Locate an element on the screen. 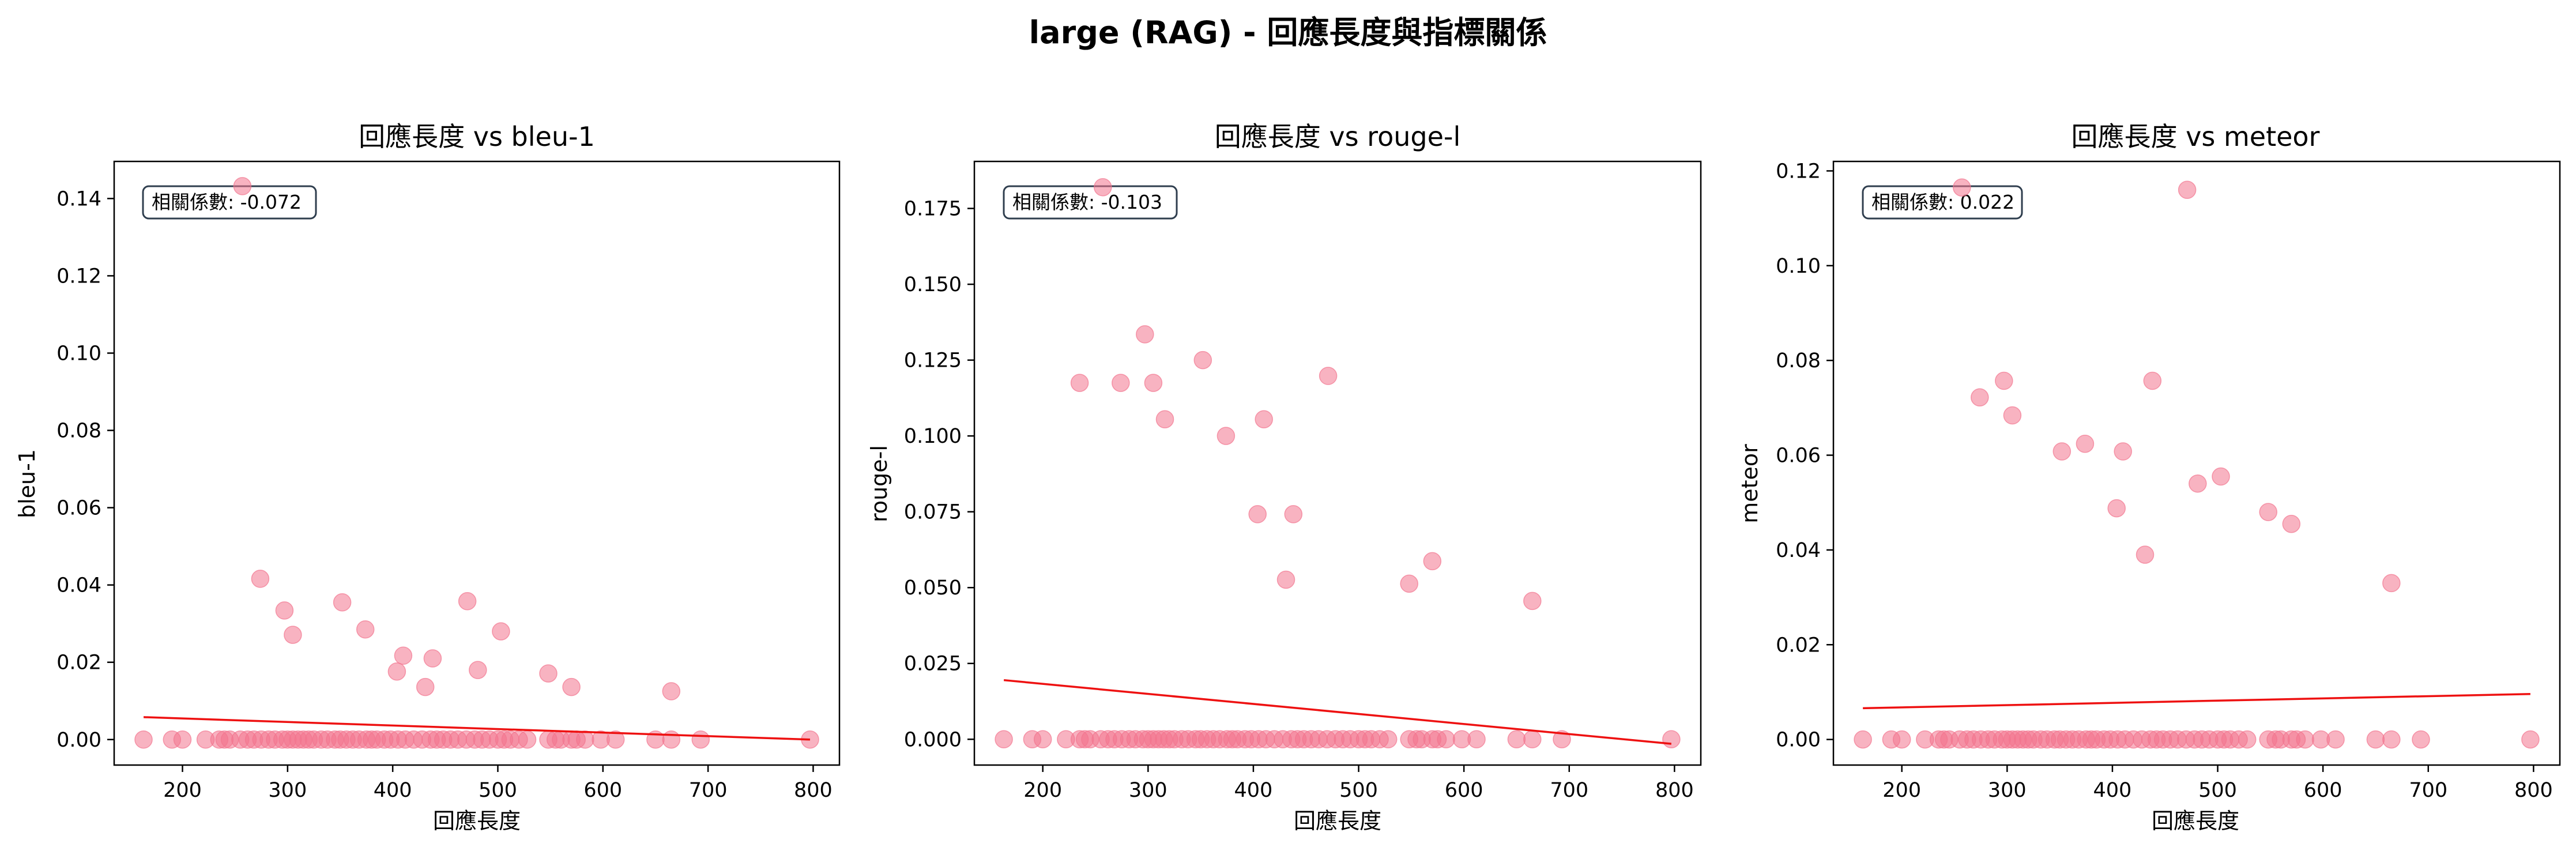 The width and height of the screenshot is (2576, 855). y-axis-label: rouge-l is located at coordinates (879, 483).